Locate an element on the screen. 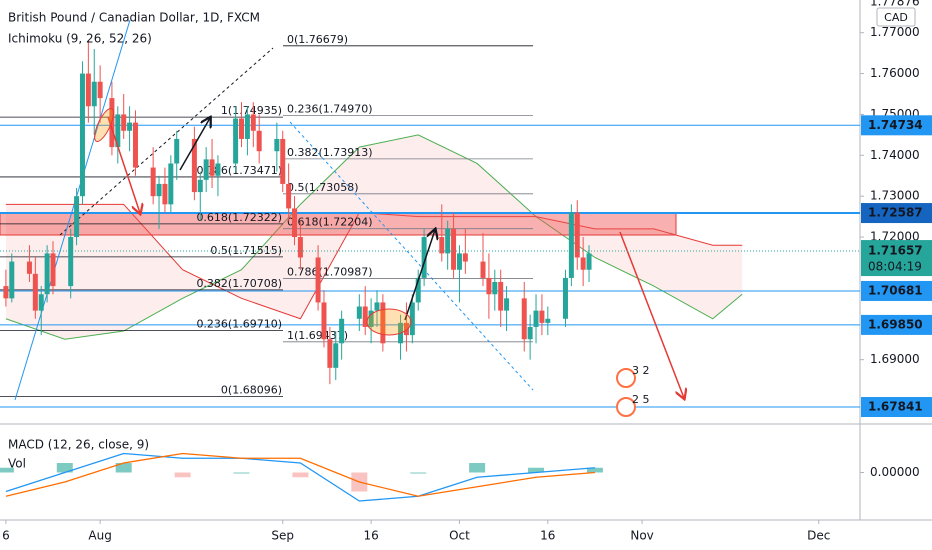 The width and height of the screenshot is (932, 550). price-tag-label: 1.74734 is located at coordinates (895, 125).